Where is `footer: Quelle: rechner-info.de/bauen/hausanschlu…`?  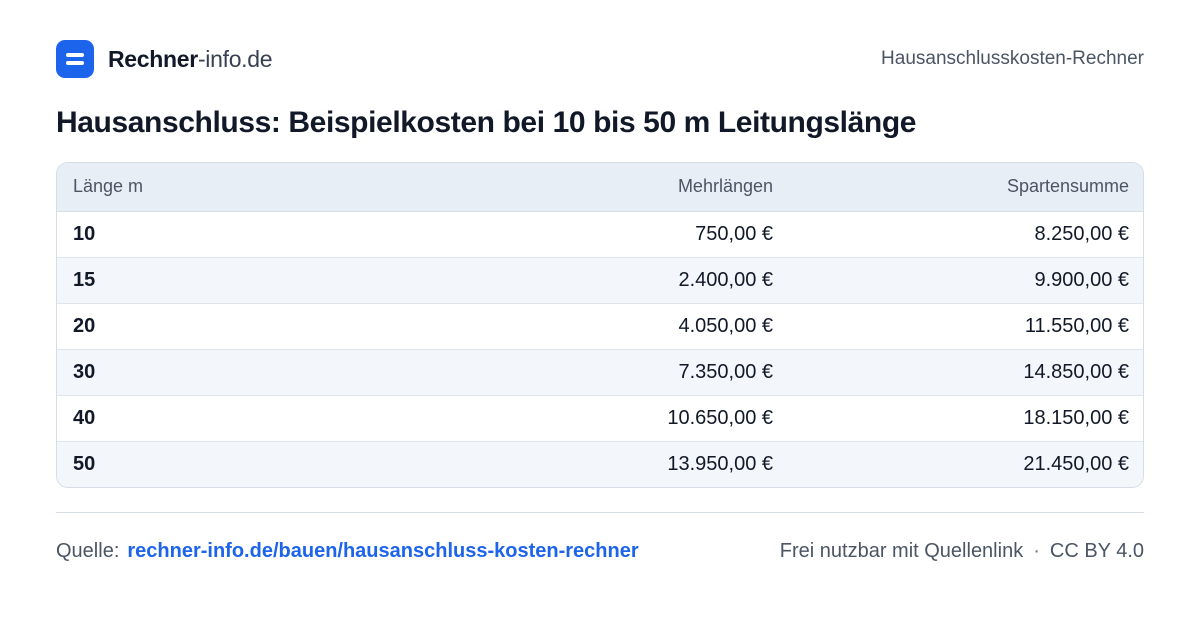
footer: Quelle: rechner-info.de/bauen/hausanschlu… is located at coordinates (600, 551).